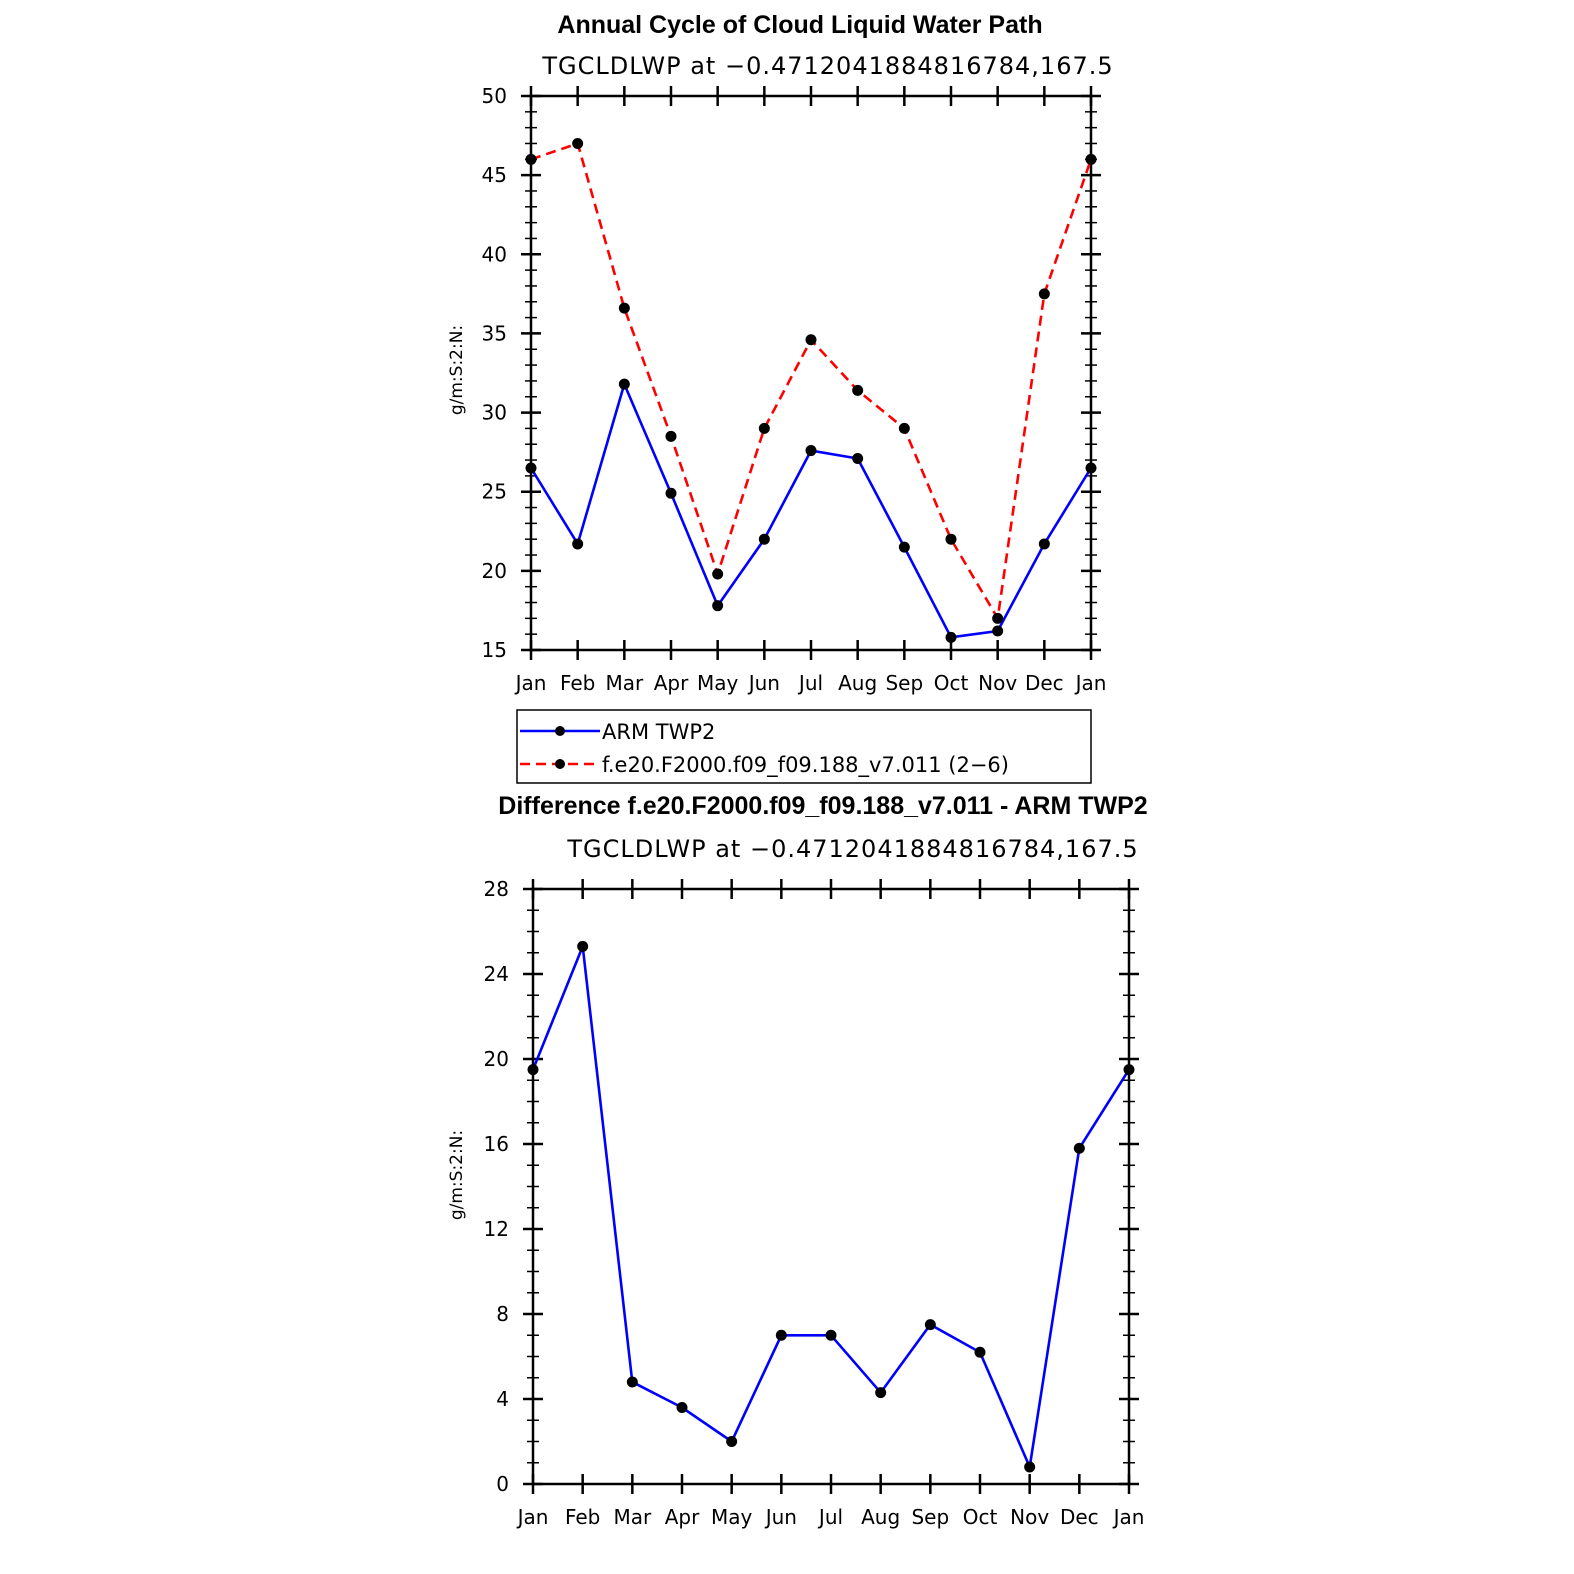 The image size is (1574, 1574). Describe the element at coordinates (494, 175) in the screenshot. I see `y-tick-label: 45` at that location.